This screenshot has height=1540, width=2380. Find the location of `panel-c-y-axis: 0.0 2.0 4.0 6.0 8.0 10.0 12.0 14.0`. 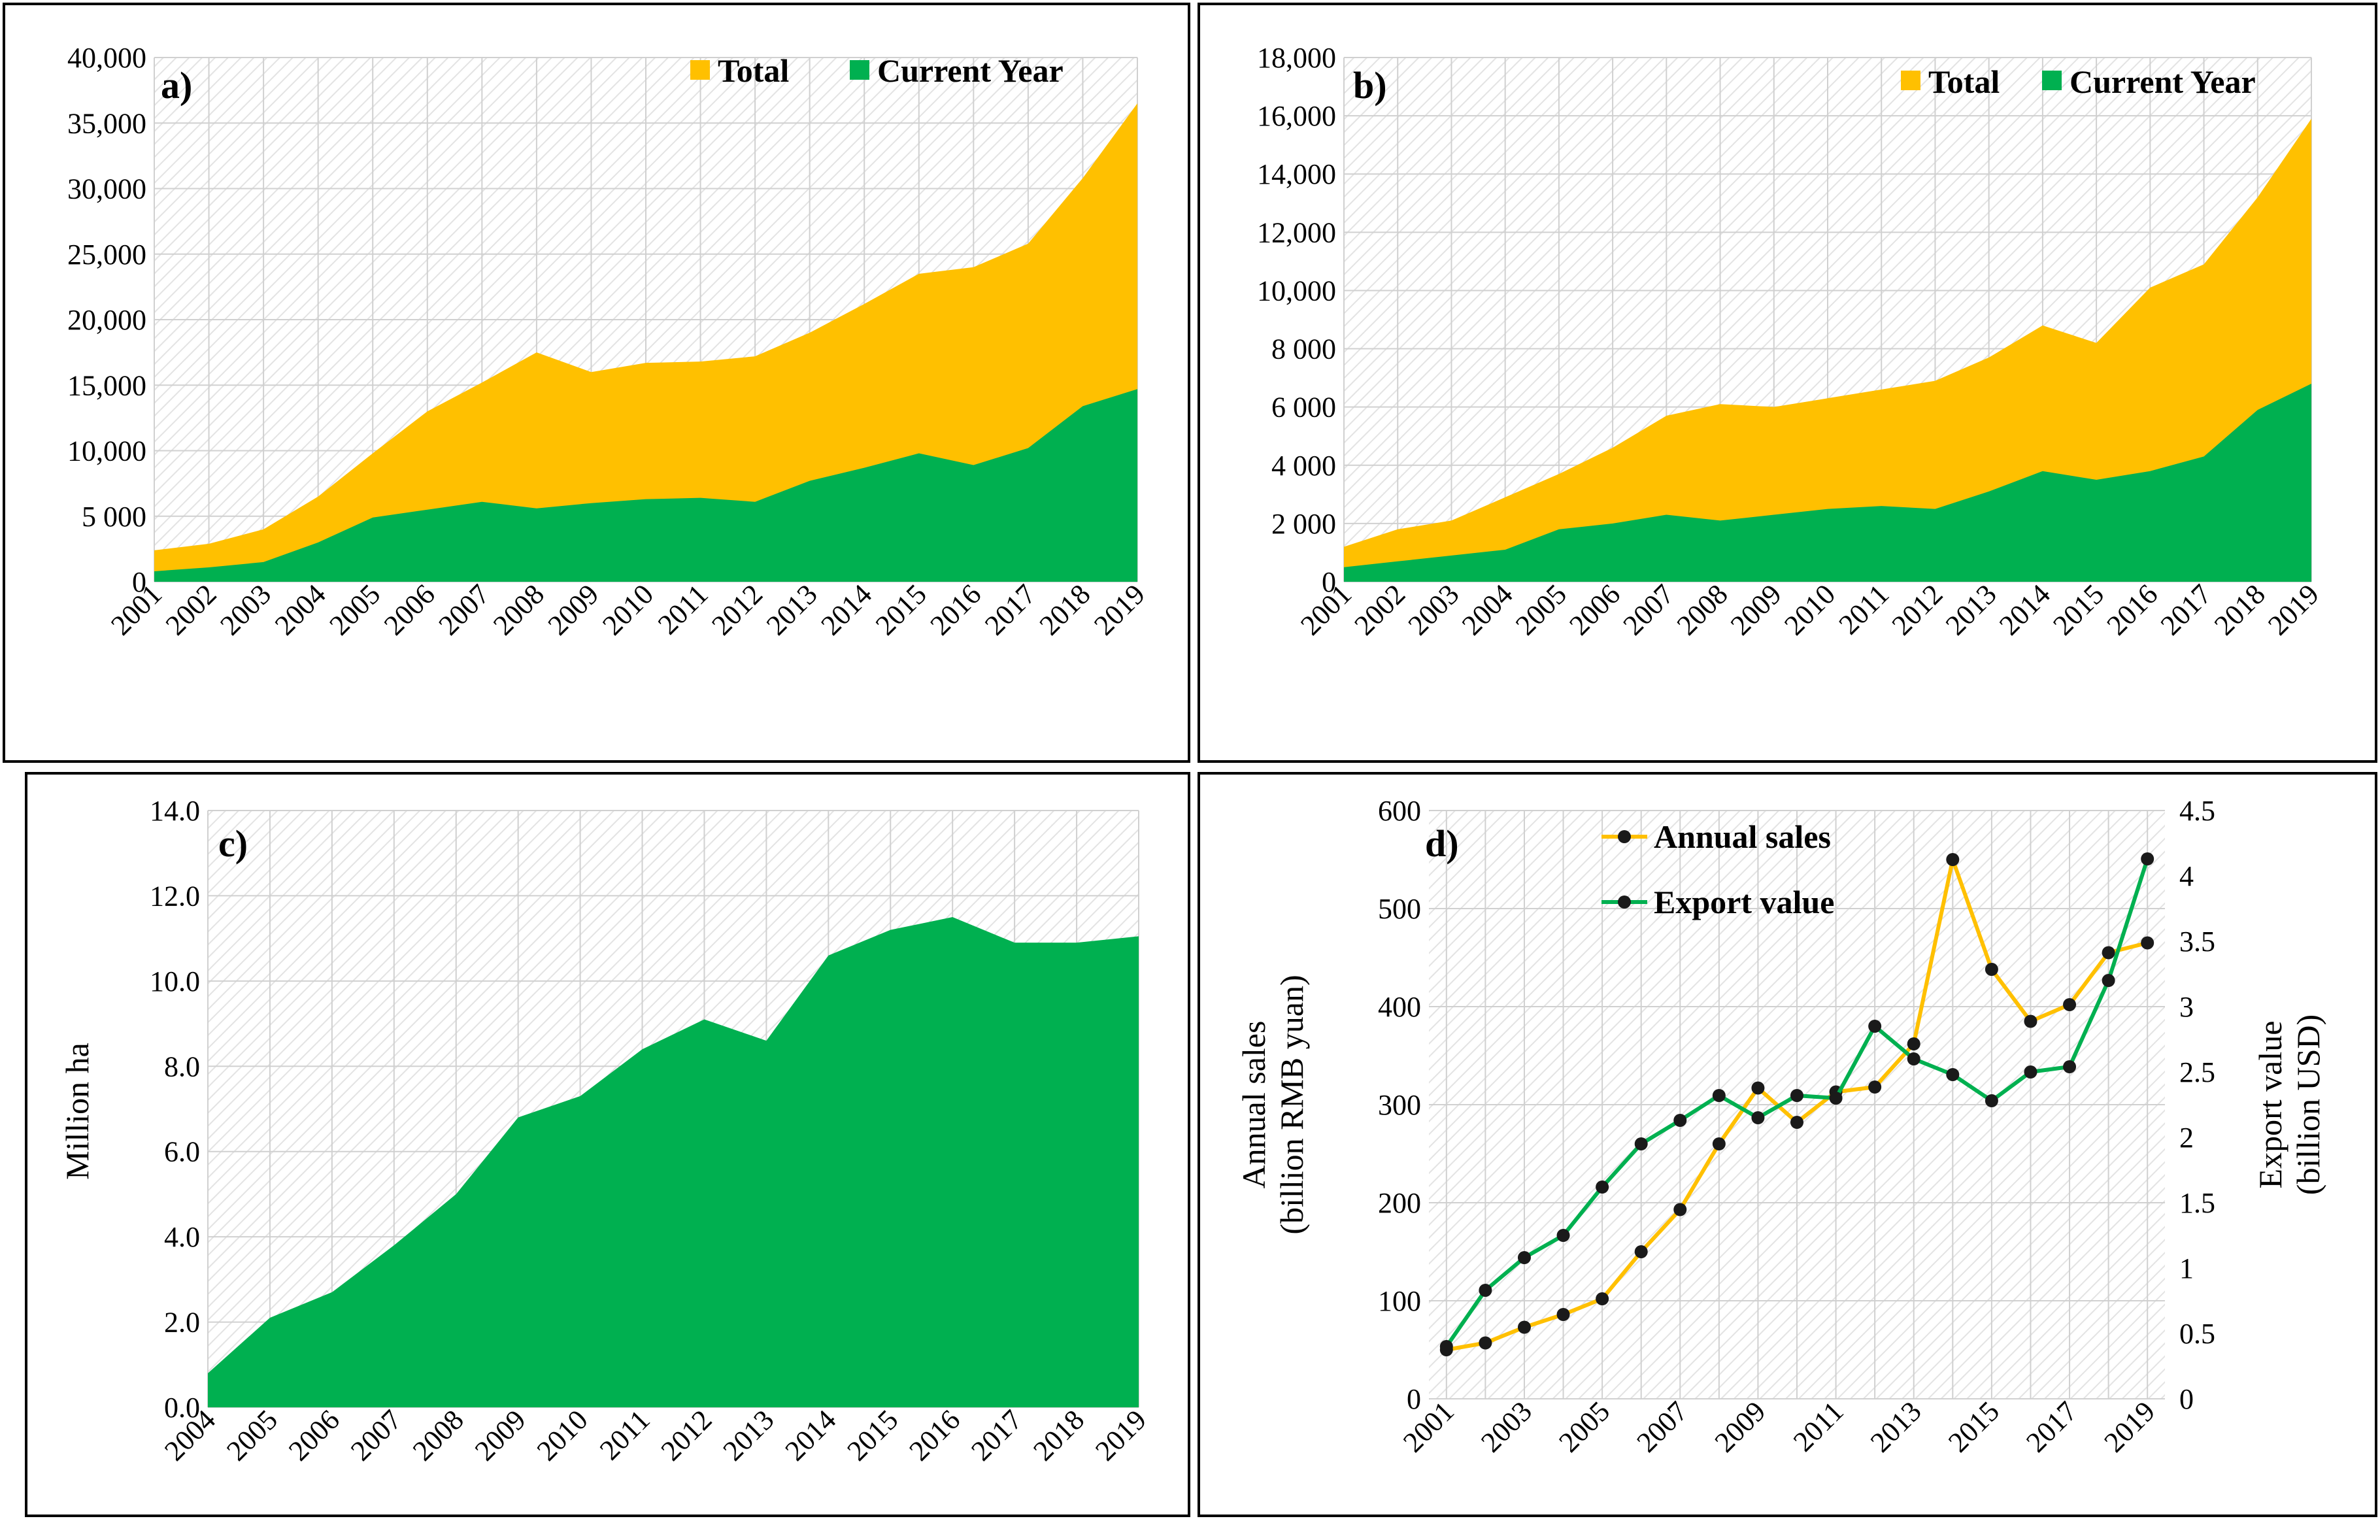

panel-c-y-axis: 0.0 2.0 4.0 6.0 8.0 10.0 12.0 14.0 is located at coordinates (175, 1109).